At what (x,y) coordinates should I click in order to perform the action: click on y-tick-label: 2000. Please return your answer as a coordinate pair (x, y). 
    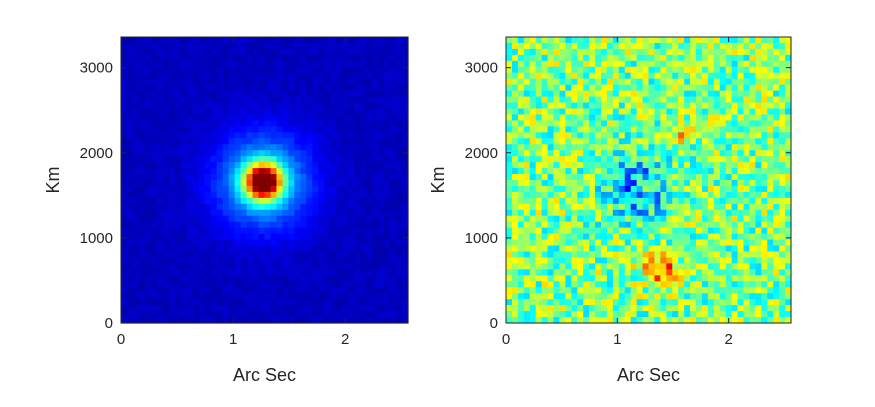
    Looking at the image, I should click on (481, 153).